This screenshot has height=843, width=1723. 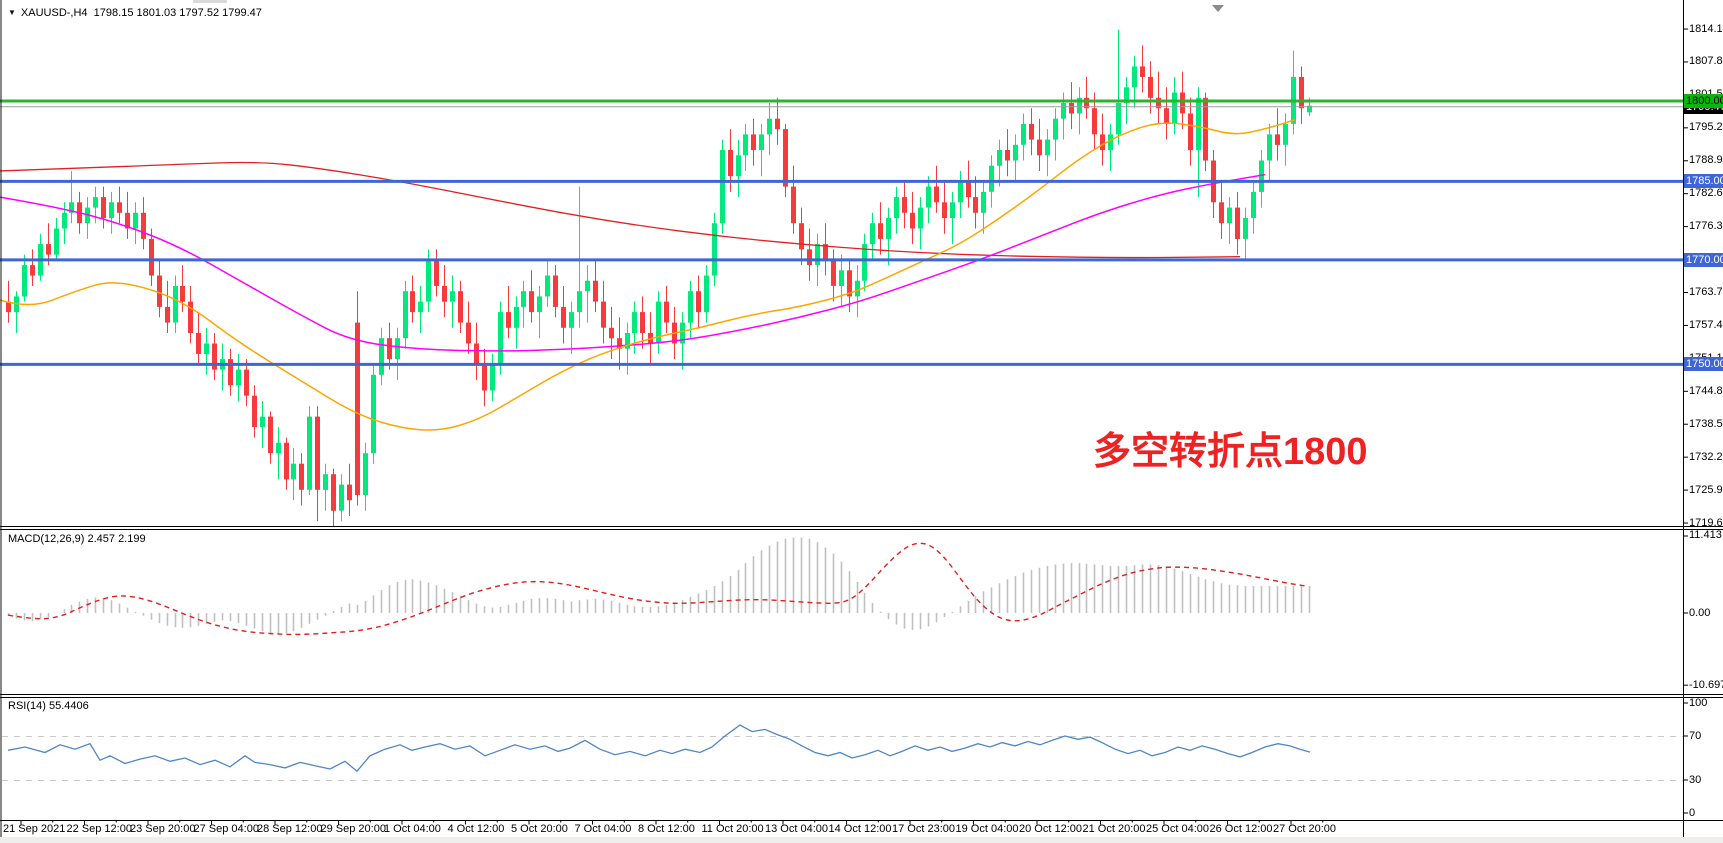 I want to click on date-label: 25 Oct 04:00, so click(x=1177, y=829).